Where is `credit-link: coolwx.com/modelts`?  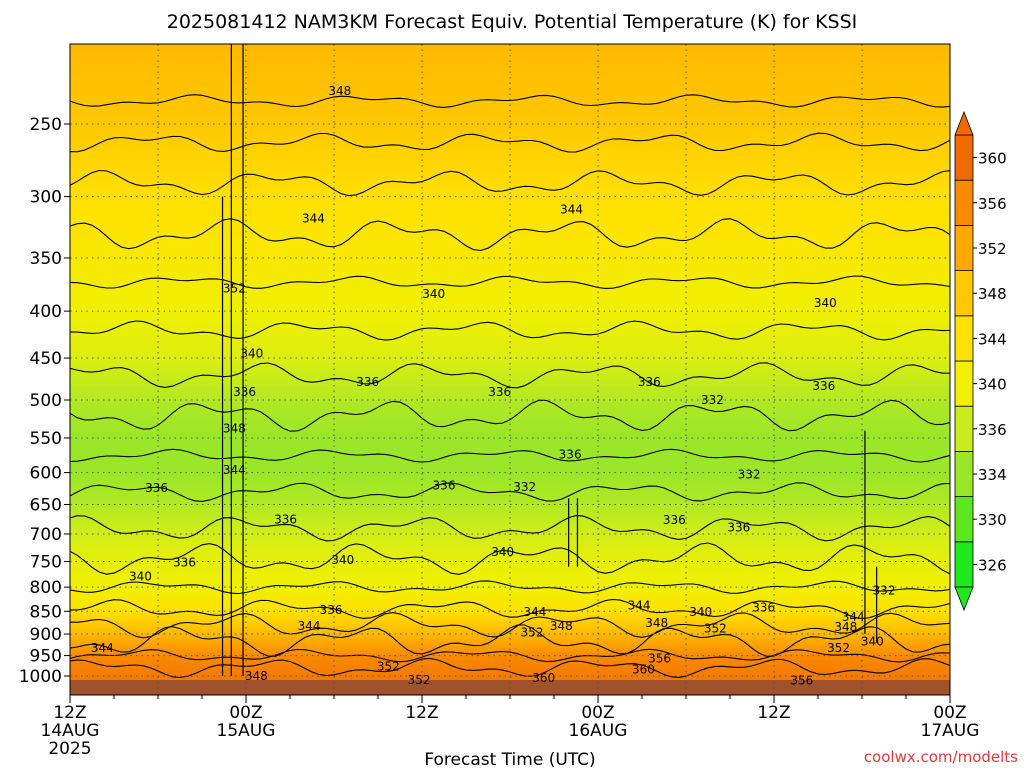 credit-link: coolwx.com/modelts is located at coordinates (941, 757).